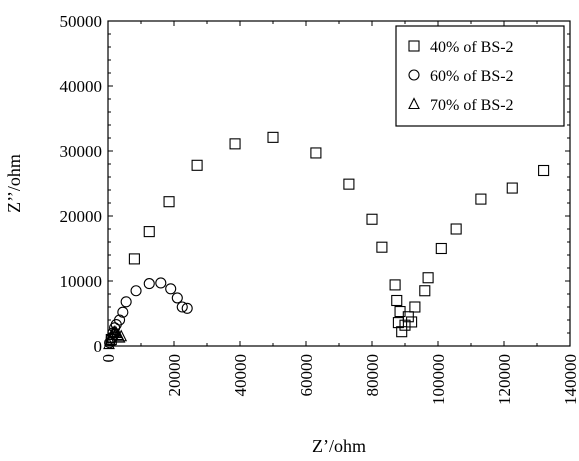 This screenshot has height=461, width=579. What do you see at coordinates (472, 47) in the screenshot?
I see `legend-label: 40% of BS-2` at bounding box center [472, 47].